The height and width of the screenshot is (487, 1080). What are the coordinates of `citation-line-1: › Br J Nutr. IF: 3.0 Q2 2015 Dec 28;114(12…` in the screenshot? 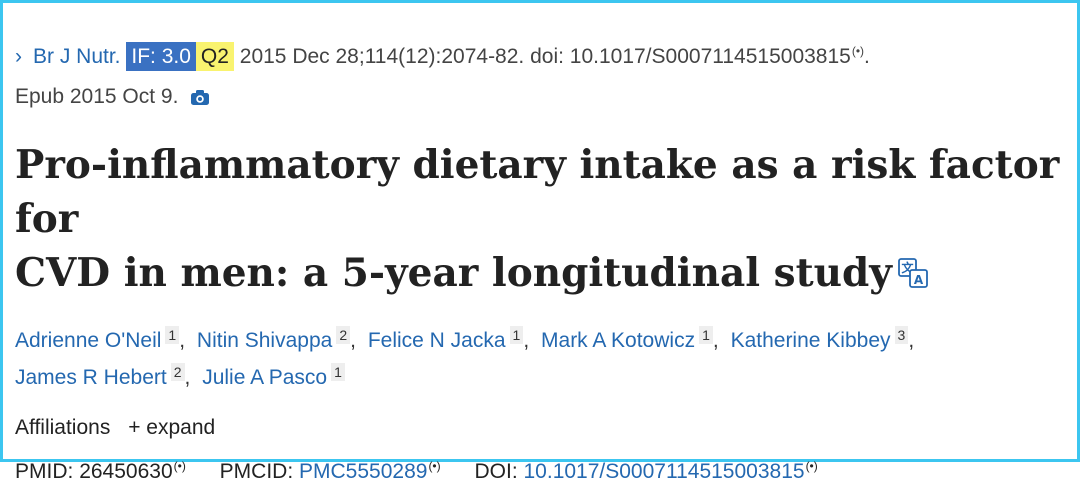 It's located at (540, 54).